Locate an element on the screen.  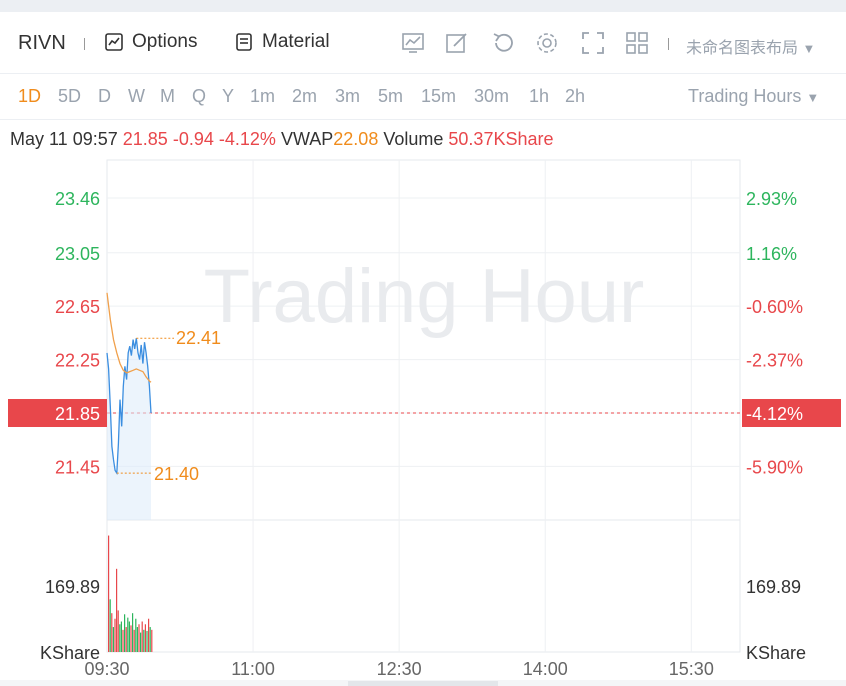
quote-datetime: May 11 09:57 is located at coordinates (64, 139).